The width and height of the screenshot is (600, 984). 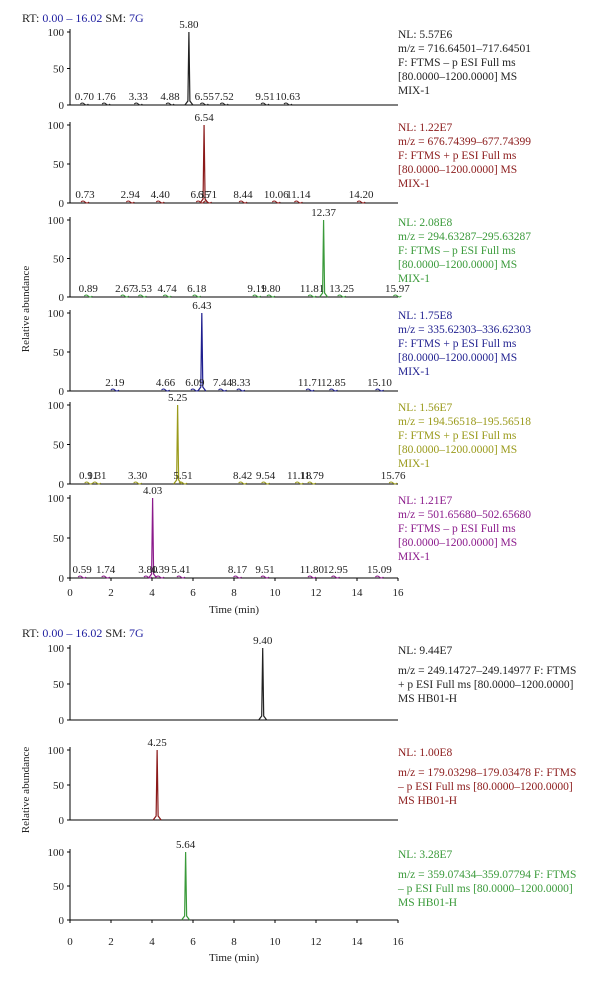 I want to click on peak-label: 11.80, so click(x=312, y=570).